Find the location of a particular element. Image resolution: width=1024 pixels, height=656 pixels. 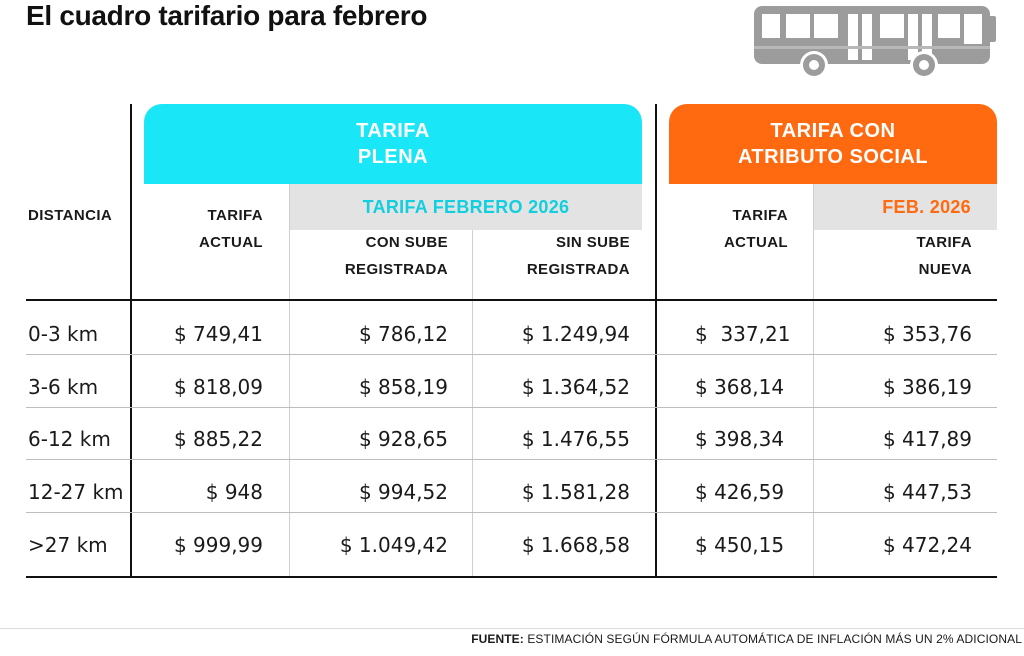

cell-distancia: 6-12 km is located at coordinates (69, 439).